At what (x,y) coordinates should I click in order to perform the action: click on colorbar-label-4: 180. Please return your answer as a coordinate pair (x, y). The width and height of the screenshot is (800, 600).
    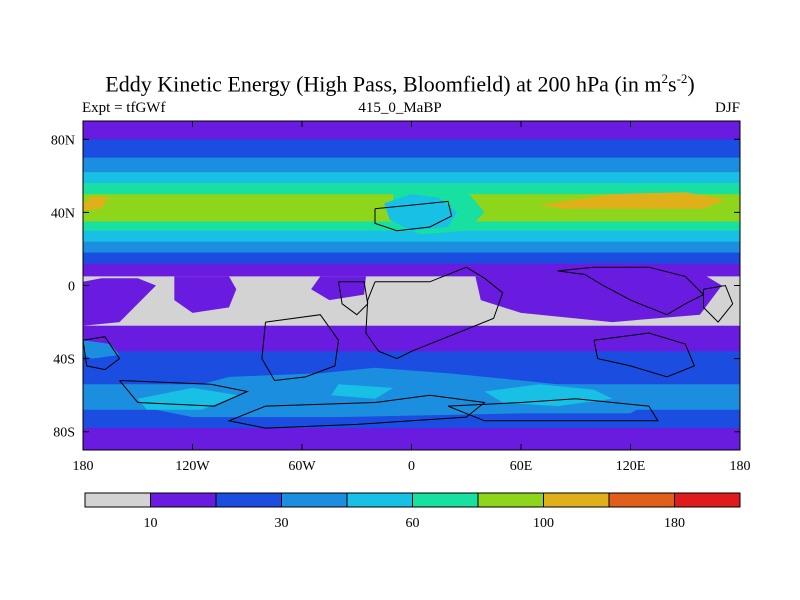
    Looking at the image, I should click on (674, 523).